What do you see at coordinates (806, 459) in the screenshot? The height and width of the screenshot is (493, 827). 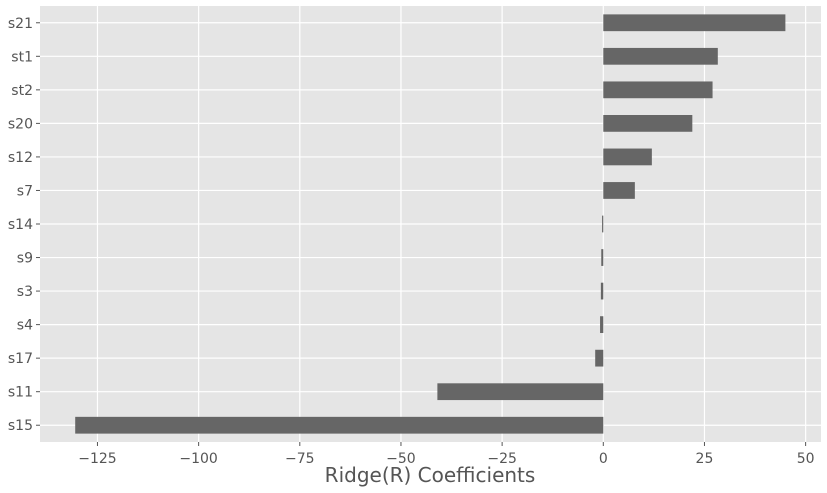 I see `x-tick-label: 50` at bounding box center [806, 459].